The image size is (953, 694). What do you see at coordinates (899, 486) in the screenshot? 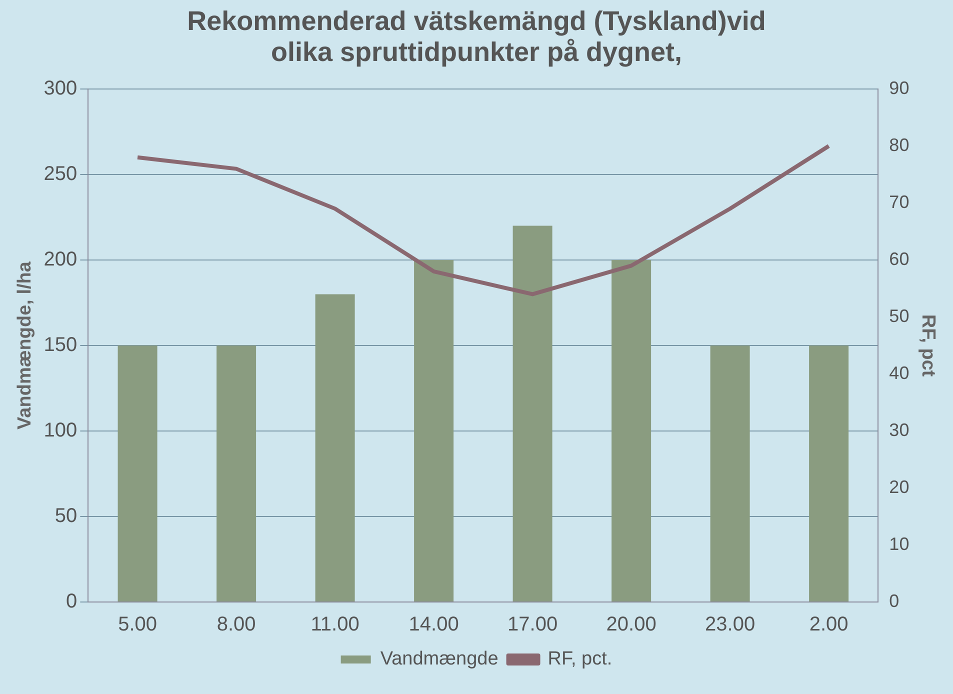
I see `y2-tick-label: 20` at bounding box center [899, 486].